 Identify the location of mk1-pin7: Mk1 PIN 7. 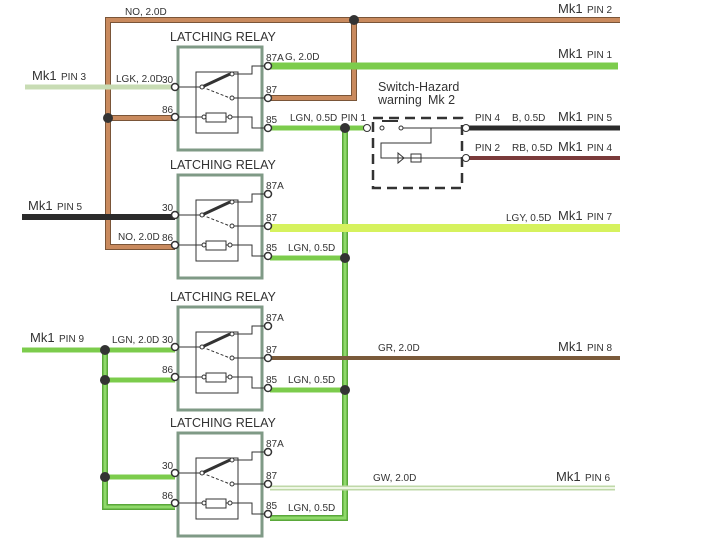
(585, 215).